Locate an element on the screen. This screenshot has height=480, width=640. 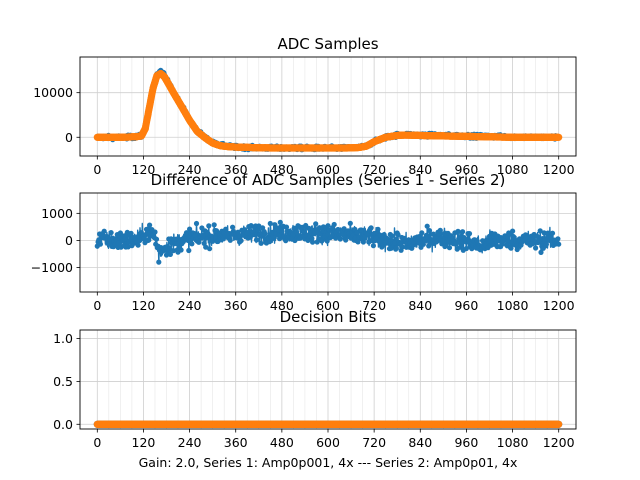
decision-y-tick-label: 0.5 is located at coordinates (63, 381).